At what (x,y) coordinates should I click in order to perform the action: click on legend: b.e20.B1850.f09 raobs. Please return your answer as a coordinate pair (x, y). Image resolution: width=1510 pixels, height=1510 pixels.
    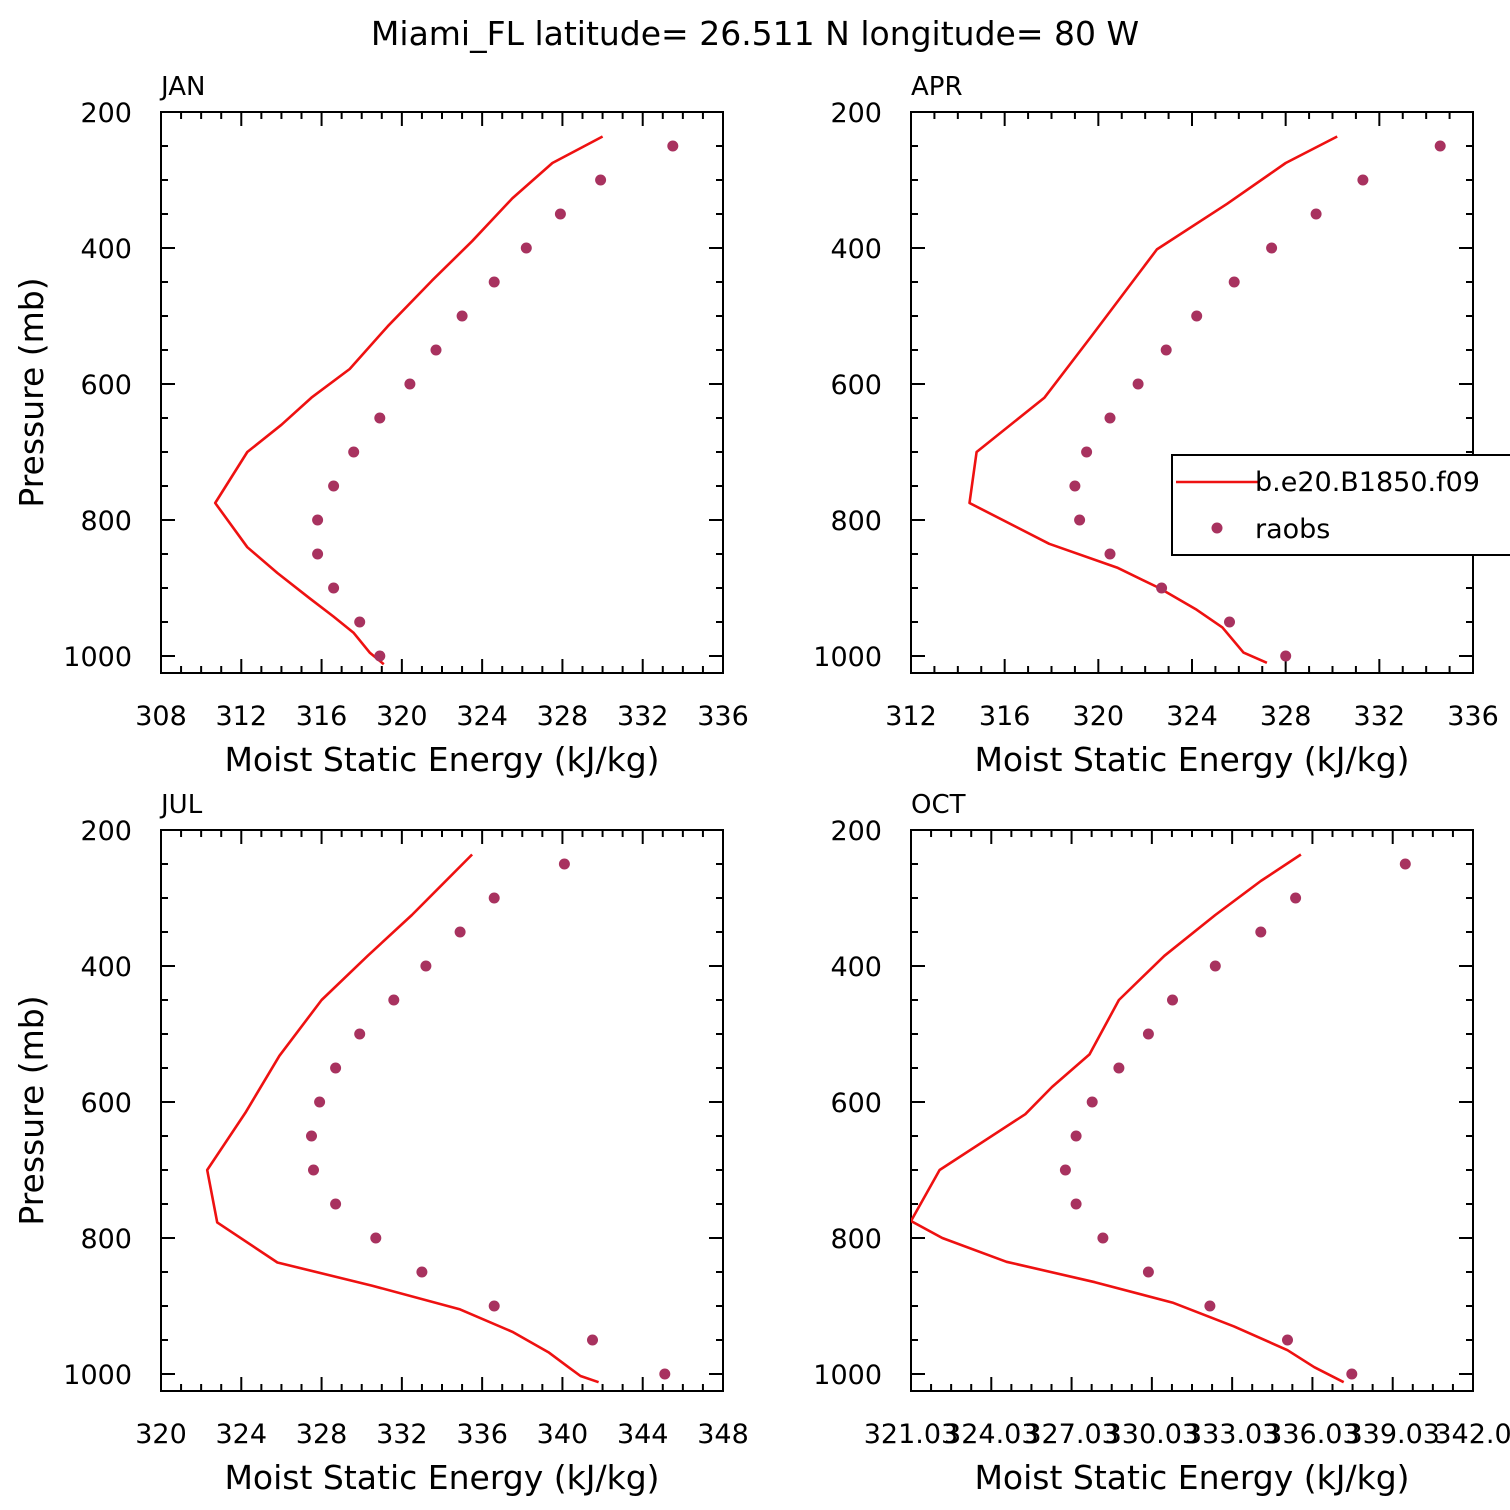
    Looking at the image, I should click on (1340, 505).